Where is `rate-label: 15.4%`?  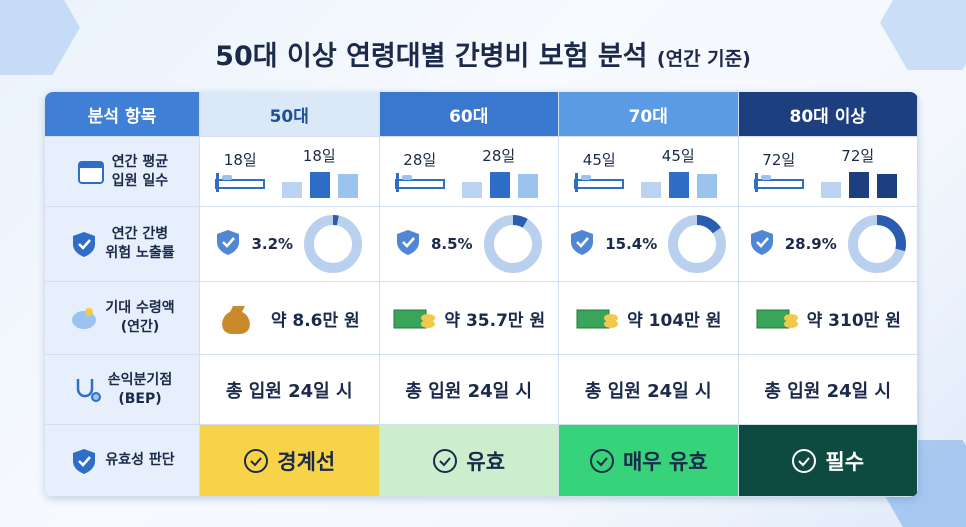 rate-label: 15.4% is located at coordinates (631, 244).